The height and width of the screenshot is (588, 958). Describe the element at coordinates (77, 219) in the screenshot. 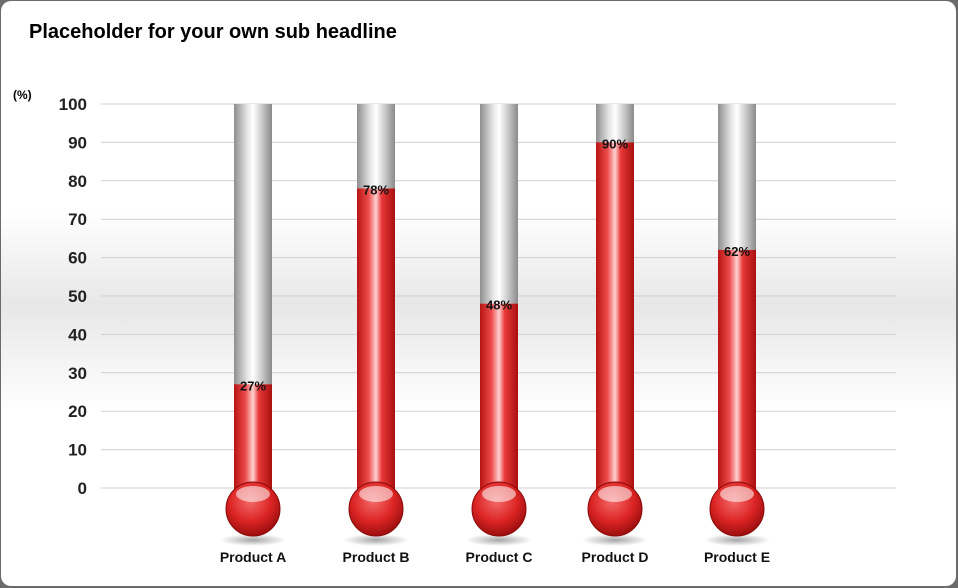

I see `y-tick-label: 70` at that location.